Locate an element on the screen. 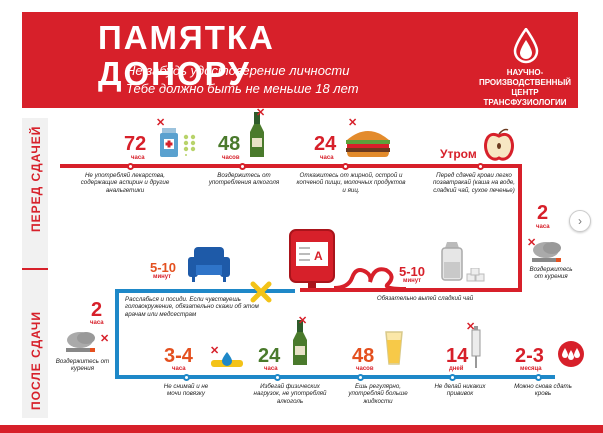 This screenshot has height=433, width=603. pill-blister-icon is located at coordinates (190, 145).